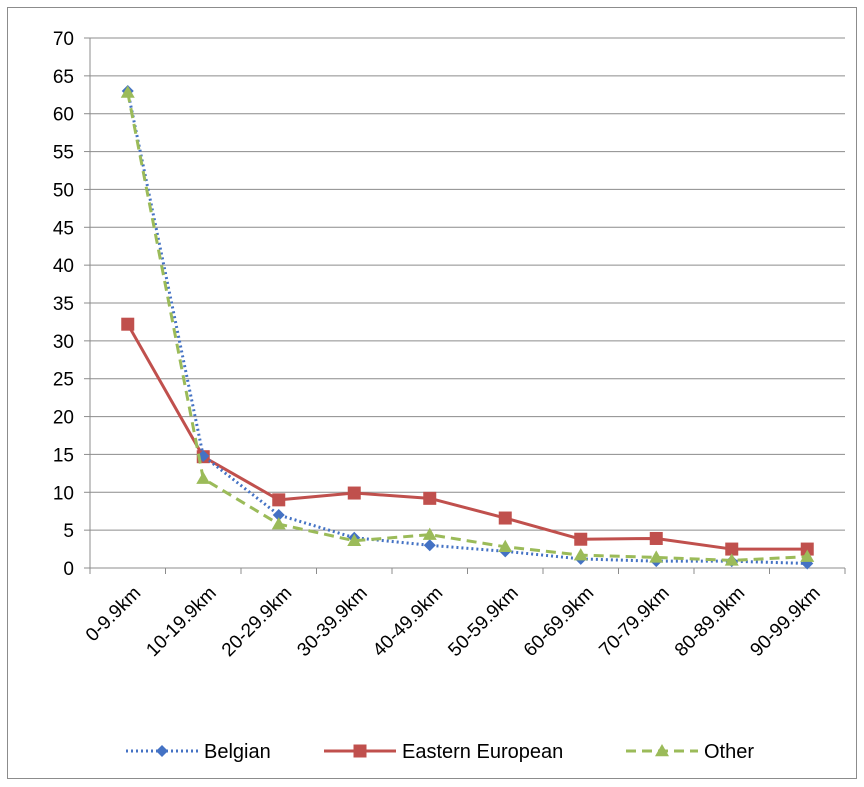 This screenshot has width=864, height=787. I want to click on x-tick-label: 30-39.9km, so click(332, 622).